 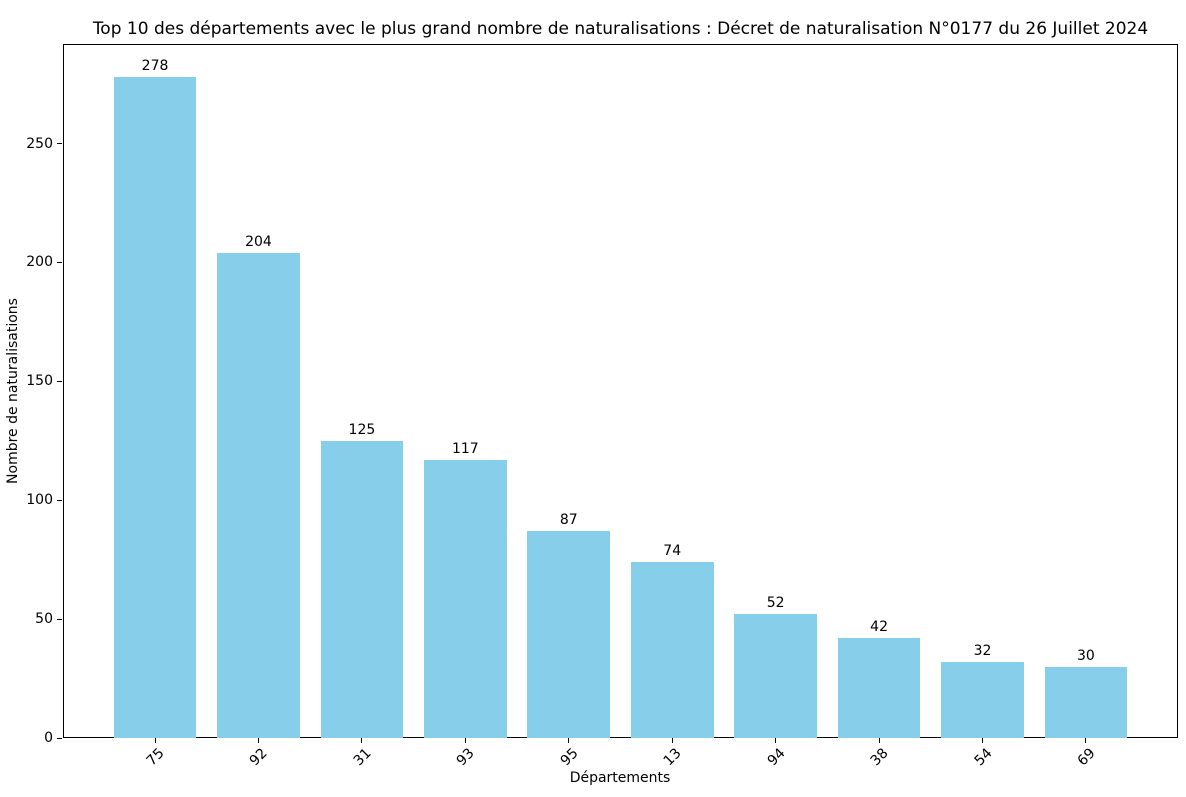 What do you see at coordinates (13, 391) in the screenshot?
I see `y-axis-label: Nombre de naturalisations` at bounding box center [13, 391].